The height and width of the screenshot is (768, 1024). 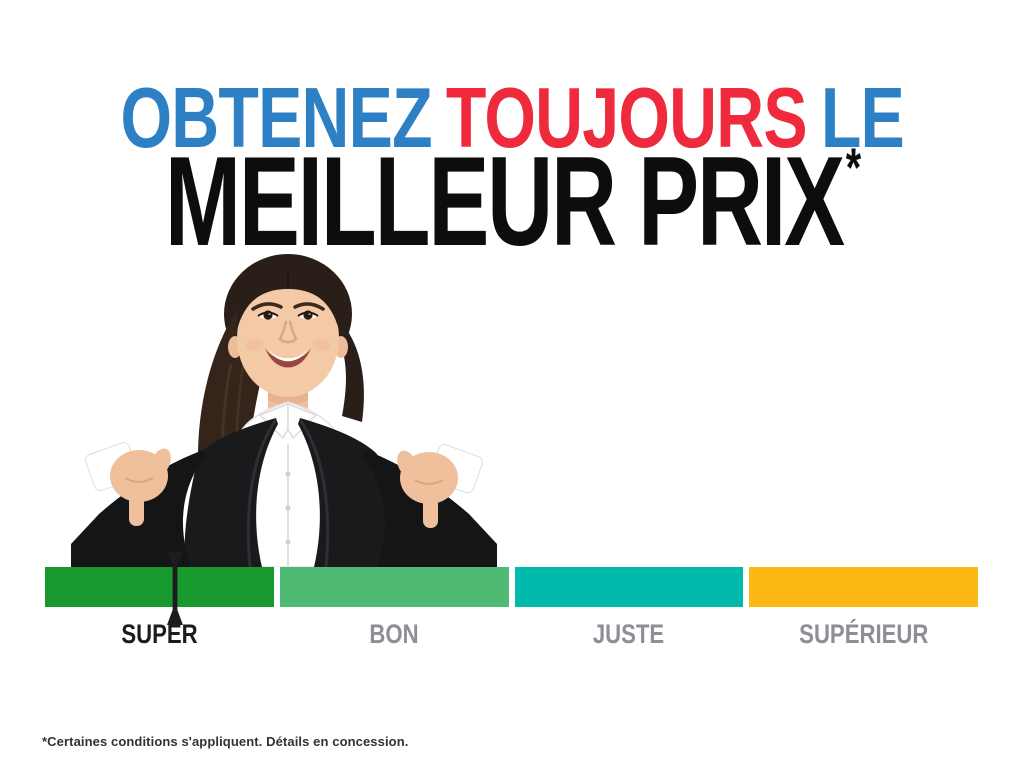 What do you see at coordinates (629, 587) in the screenshot?
I see `scale-segment-juste` at bounding box center [629, 587].